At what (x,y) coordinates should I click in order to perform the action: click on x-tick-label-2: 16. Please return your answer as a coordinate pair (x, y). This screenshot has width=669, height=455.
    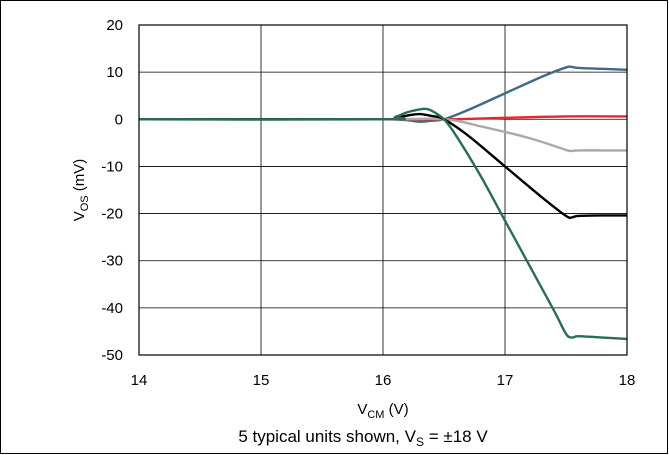
    Looking at the image, I should click on (383, 380).